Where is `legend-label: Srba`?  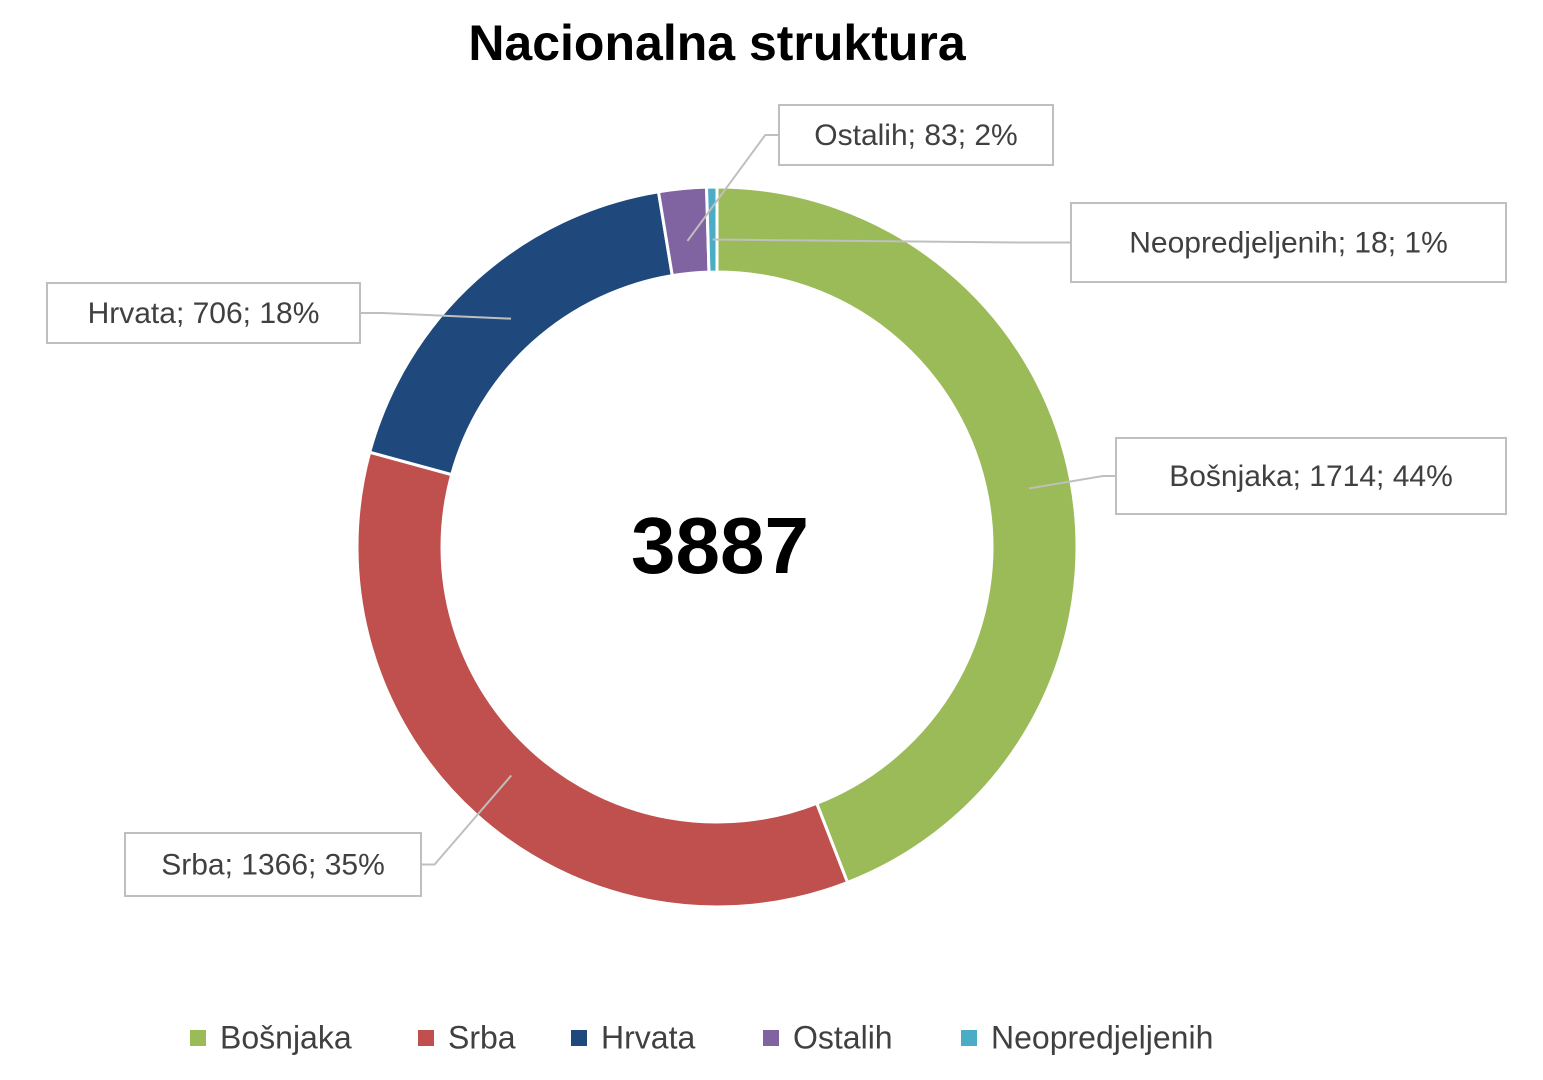
legend-label: Srba is located at coordinates (482, 1037).